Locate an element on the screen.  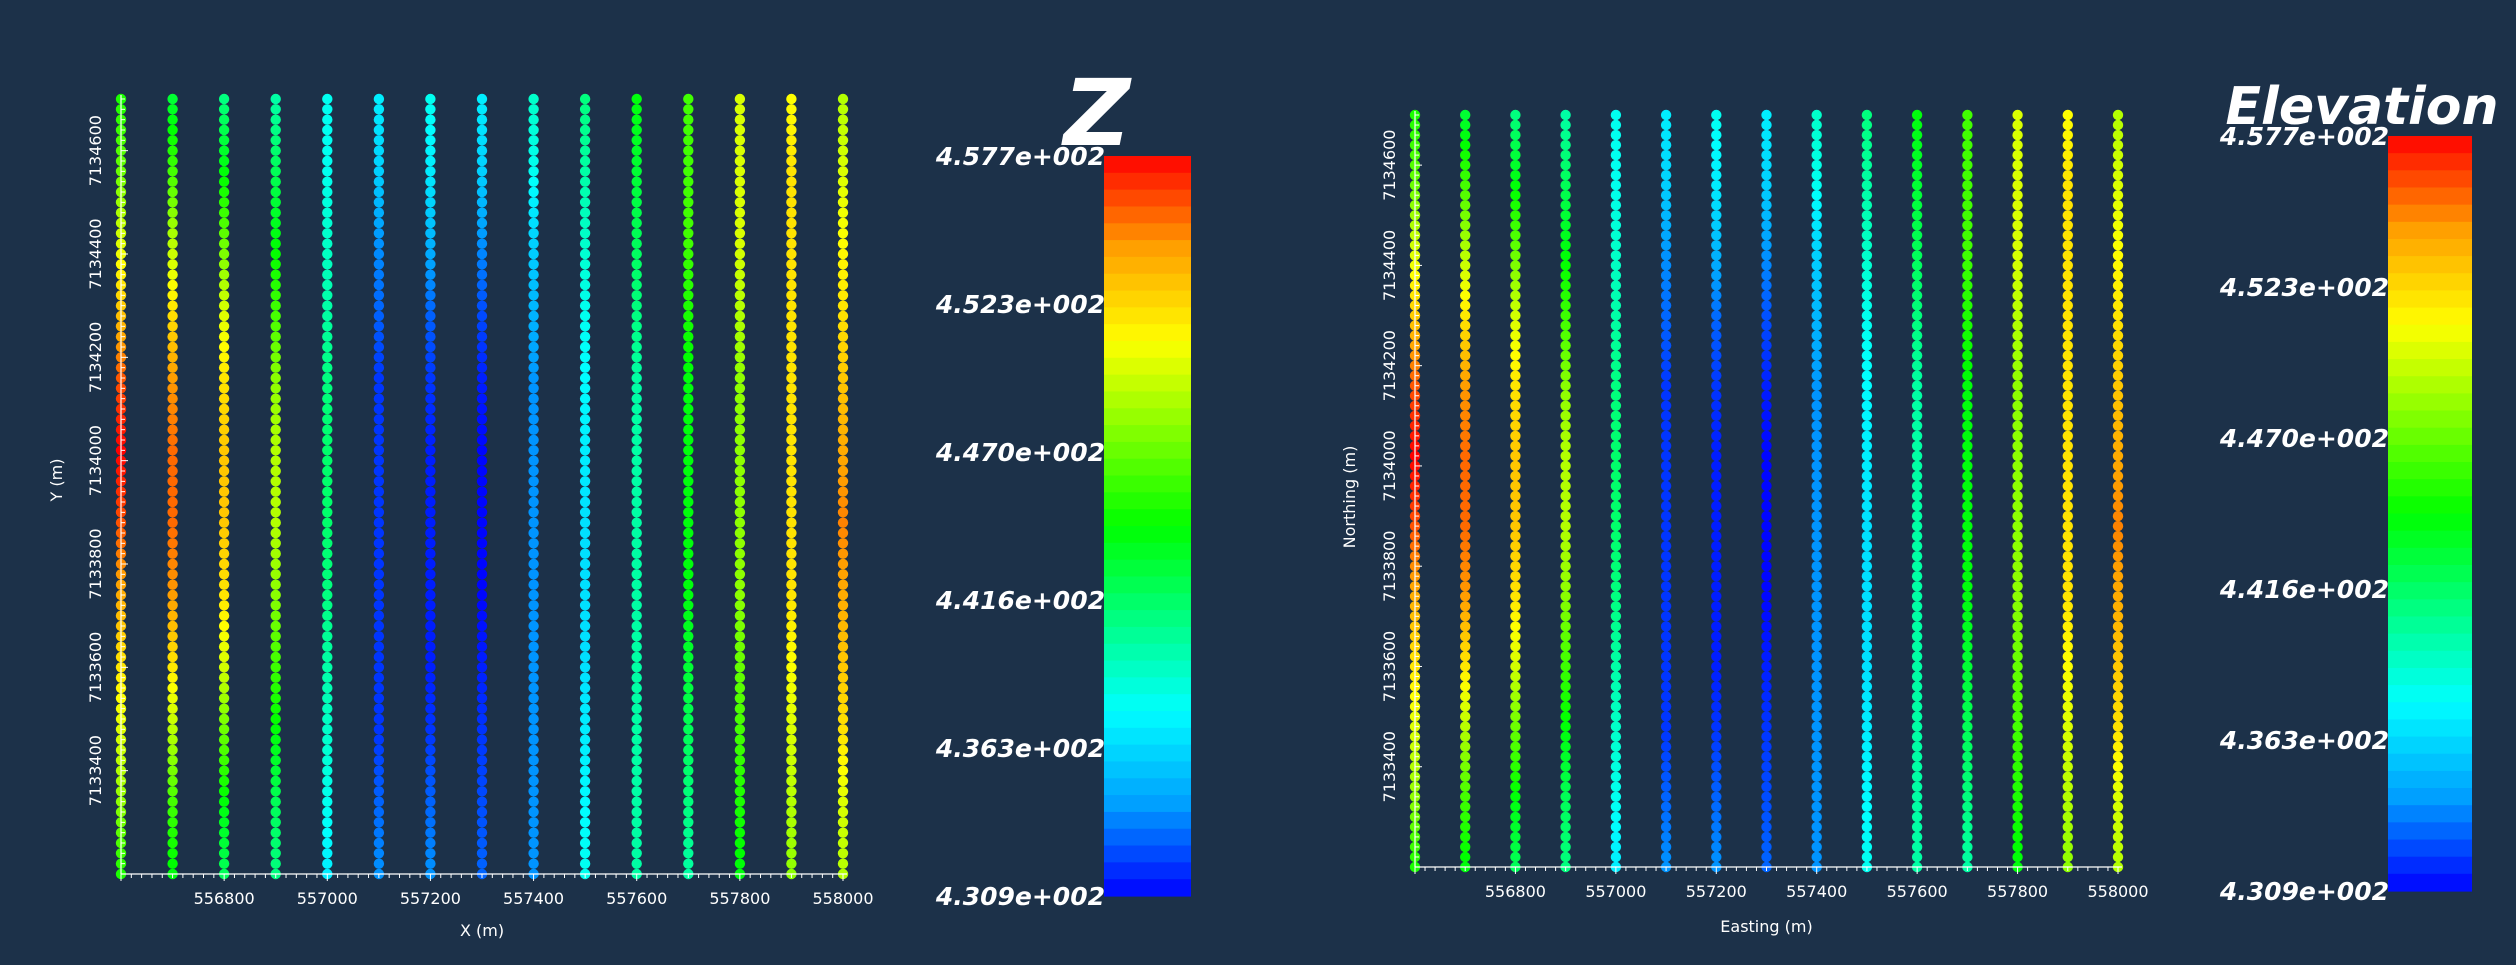
x-tick-label: 558000 is located at coordinates (842, 898).